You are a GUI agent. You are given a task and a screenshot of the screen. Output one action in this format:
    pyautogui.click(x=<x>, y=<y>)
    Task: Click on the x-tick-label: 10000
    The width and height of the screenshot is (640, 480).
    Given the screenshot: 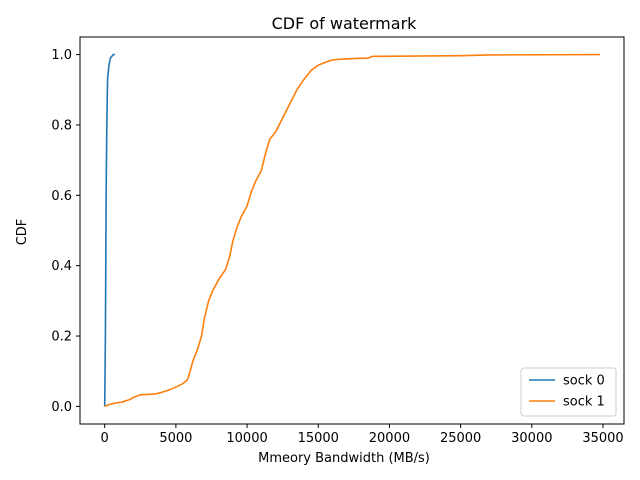 What is the action you would take?
    pyautogui.click(x=246, y=438)
    